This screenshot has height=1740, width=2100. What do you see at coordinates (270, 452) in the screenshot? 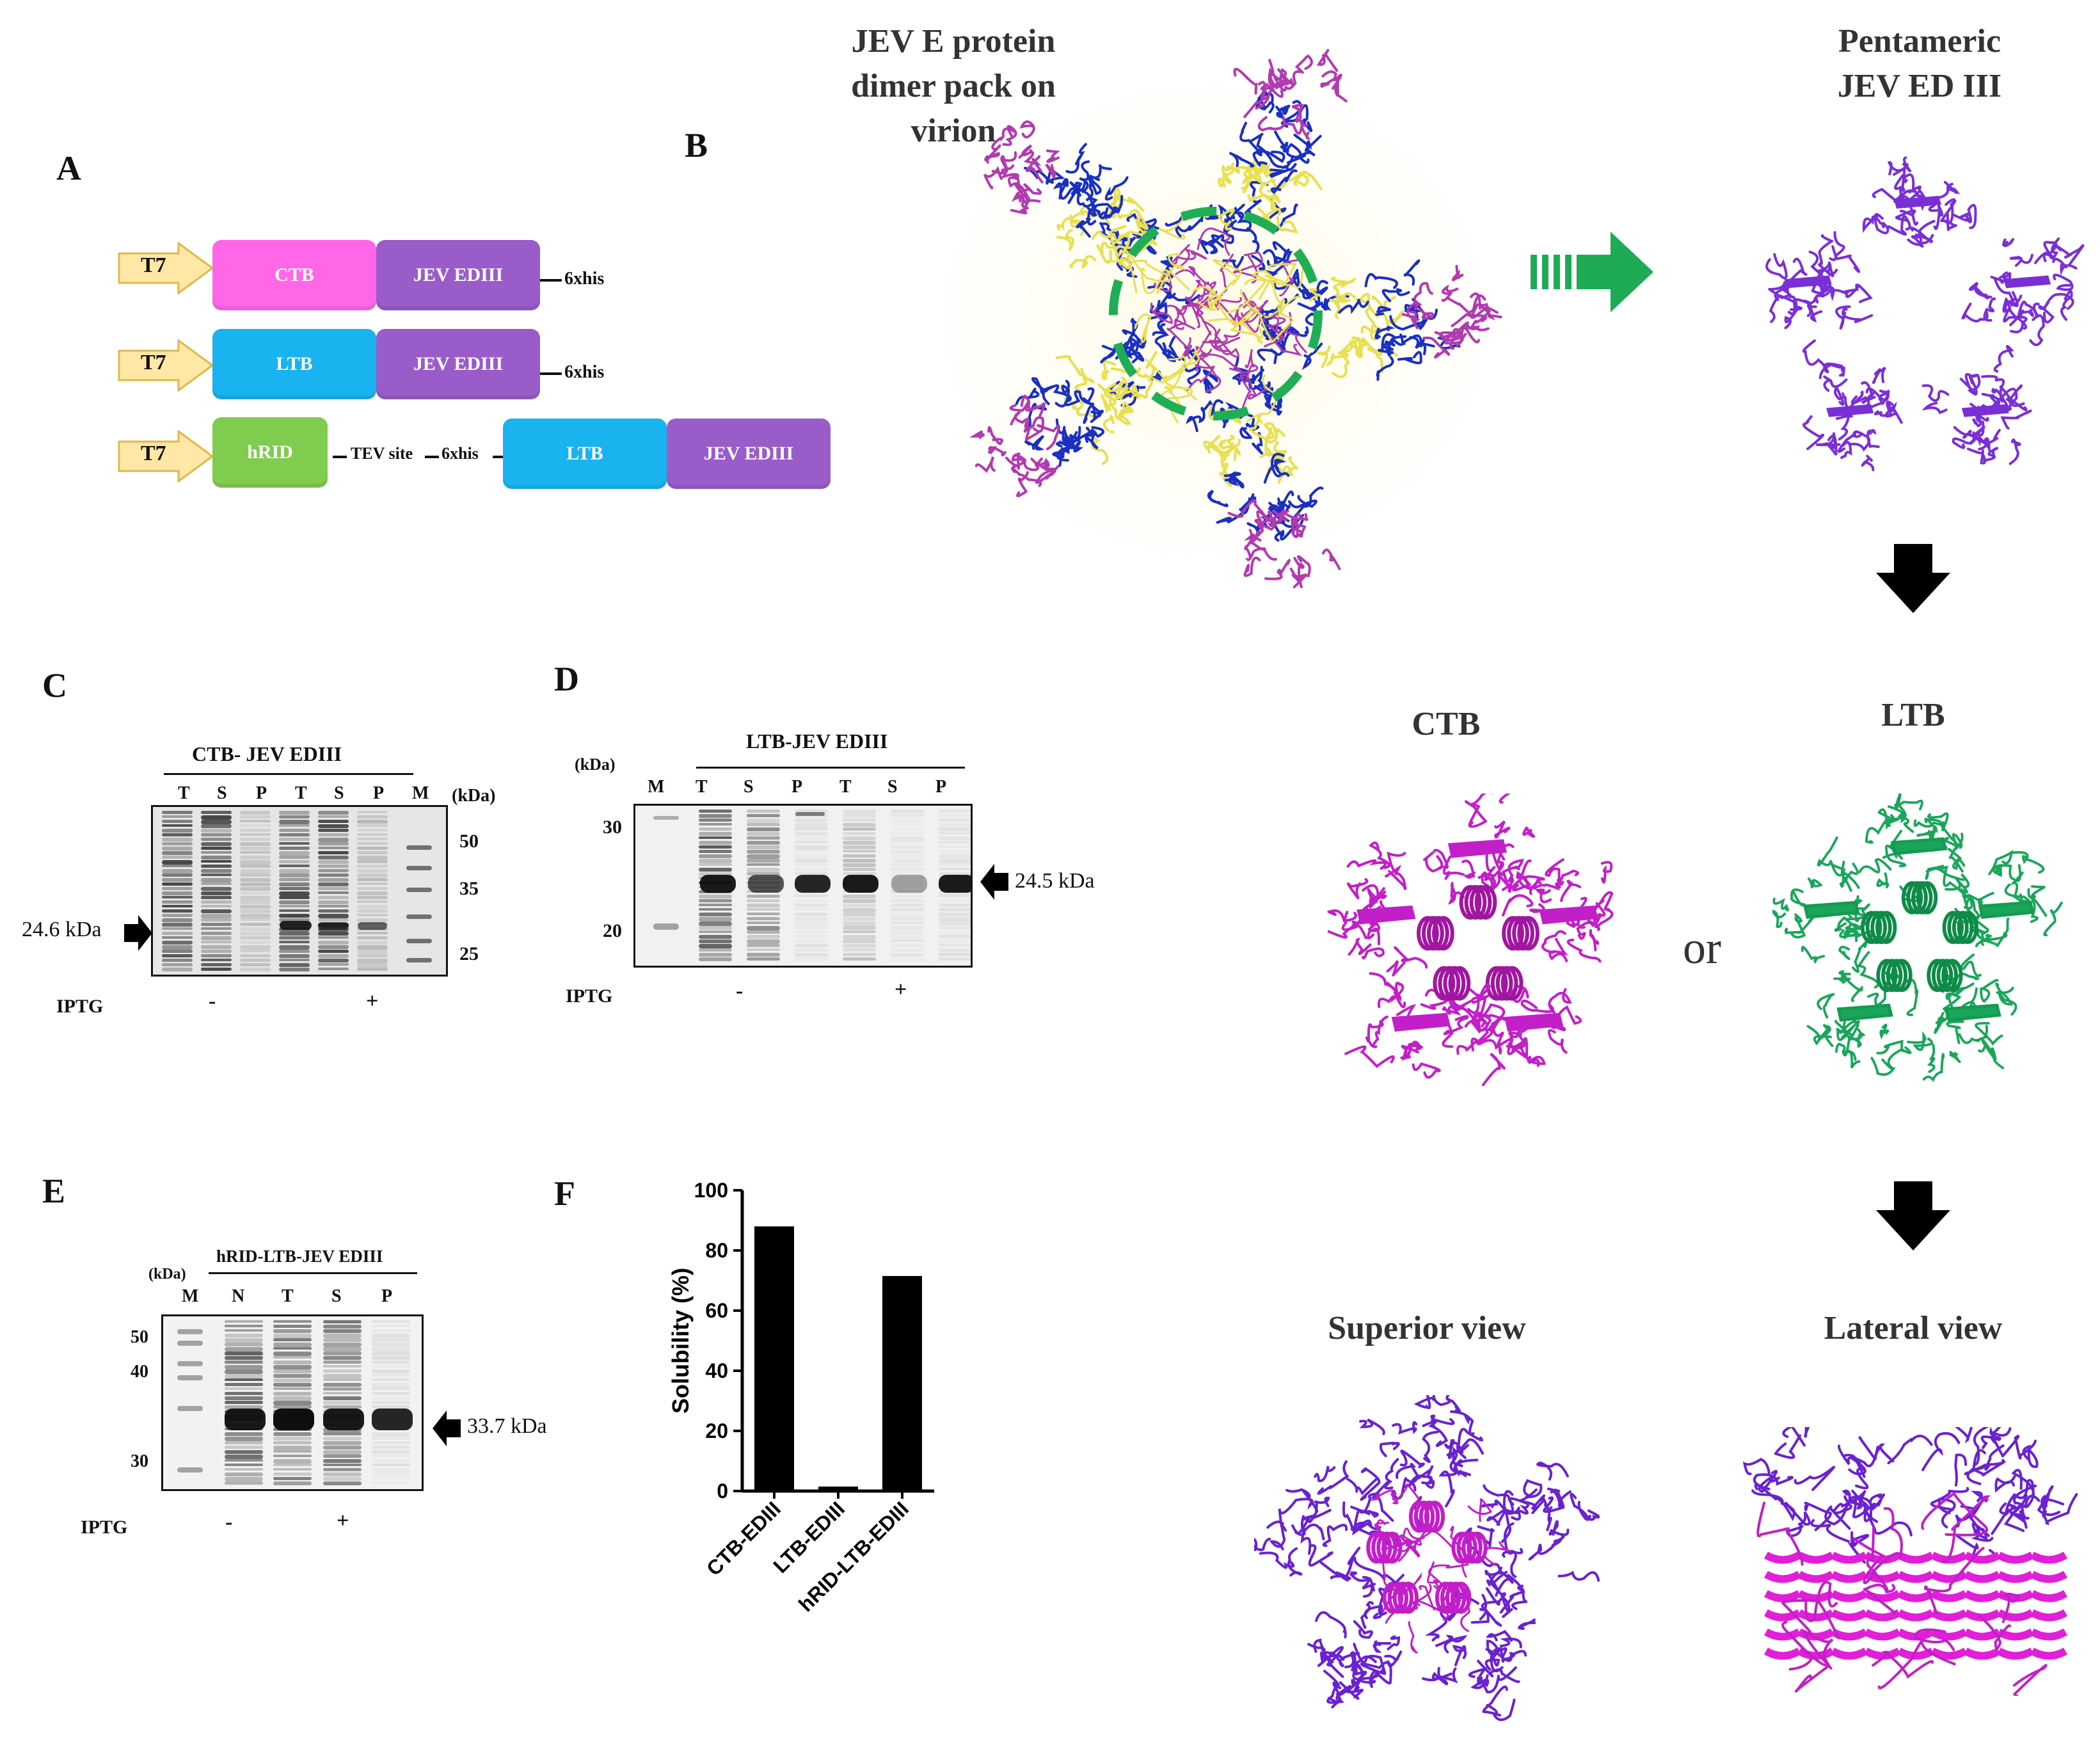
I see `hrid-domain: hRID` at bounding box center [270, 452].